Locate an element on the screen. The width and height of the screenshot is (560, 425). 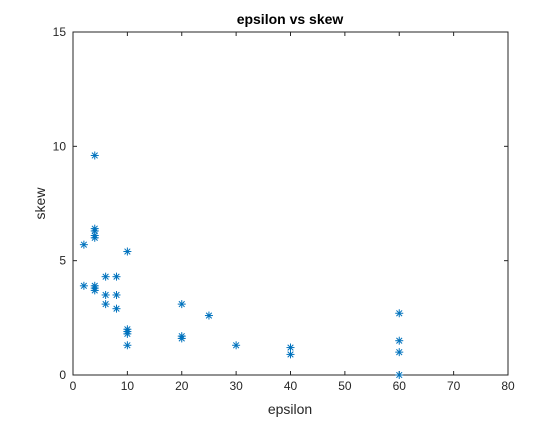
y-tick-label: 5 is located at coordinates (62, 261).